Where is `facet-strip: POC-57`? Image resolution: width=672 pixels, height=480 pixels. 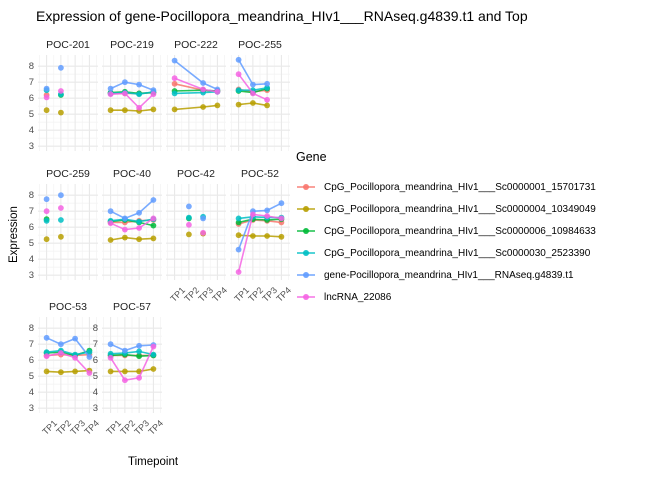
facet-strip: POC-57 is located at coordinates (132, 307).